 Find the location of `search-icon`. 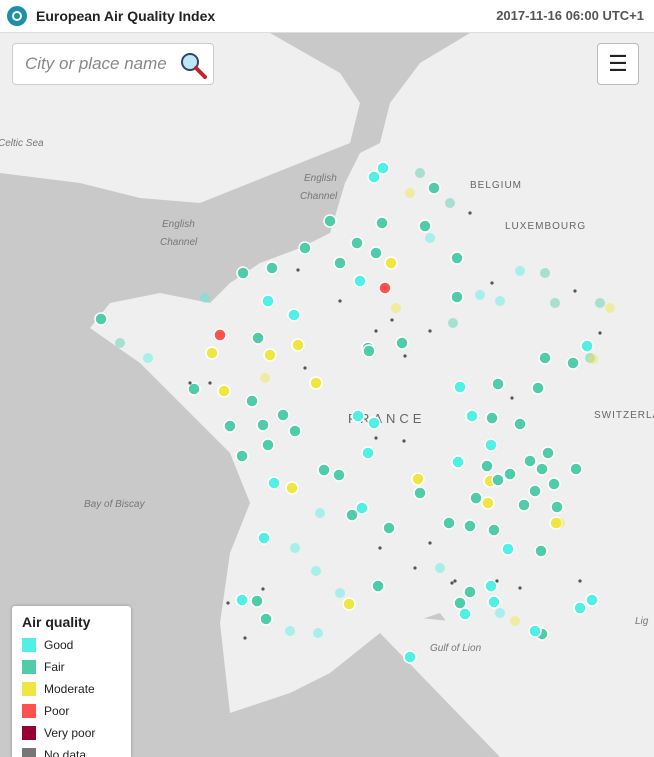

search-icon is located at coordinates (193, 65).